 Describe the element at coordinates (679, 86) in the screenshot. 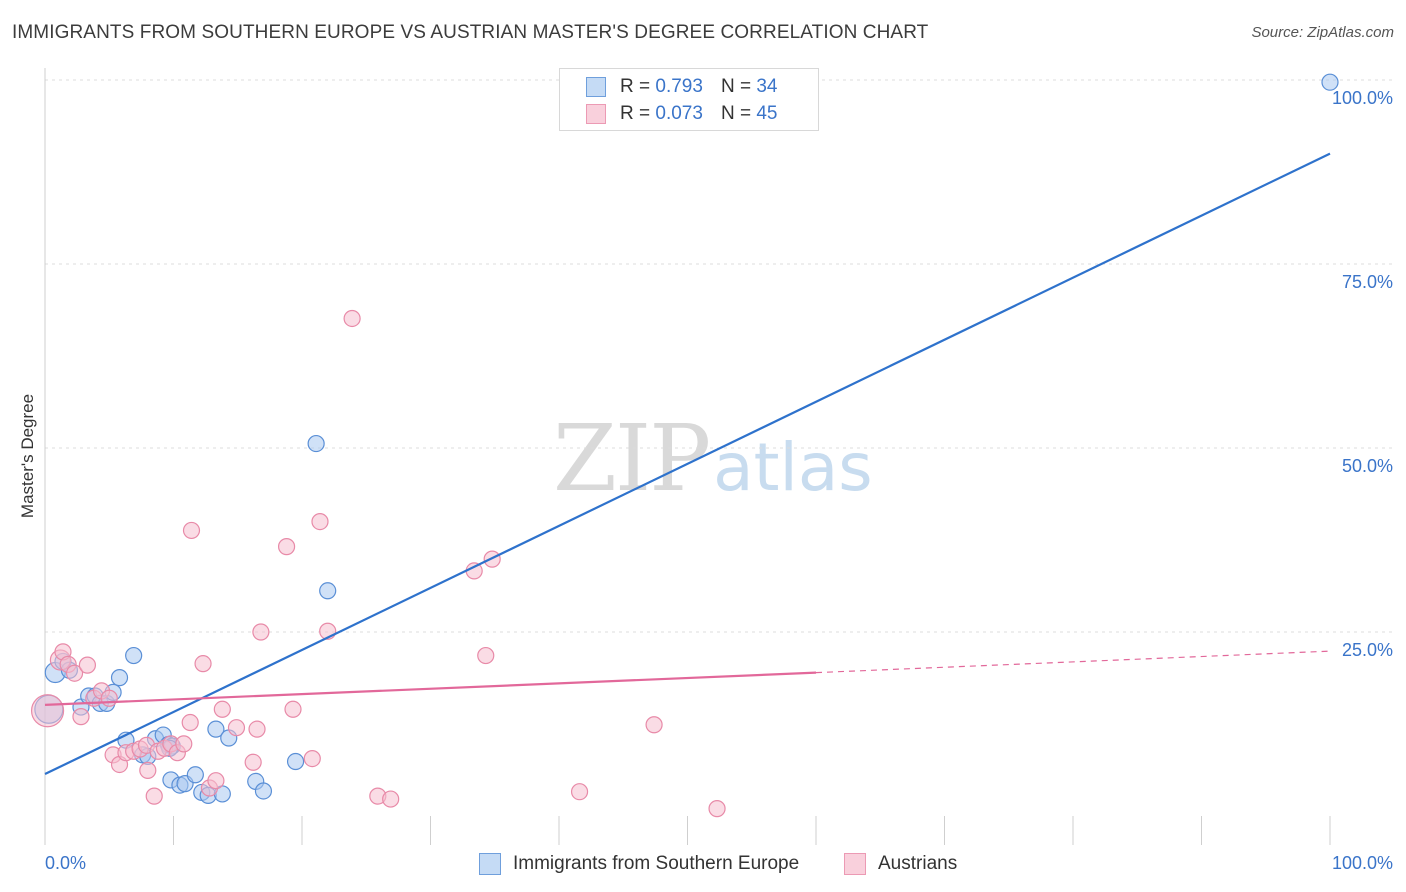

I see `legend-r-value: 0.793` at that location.